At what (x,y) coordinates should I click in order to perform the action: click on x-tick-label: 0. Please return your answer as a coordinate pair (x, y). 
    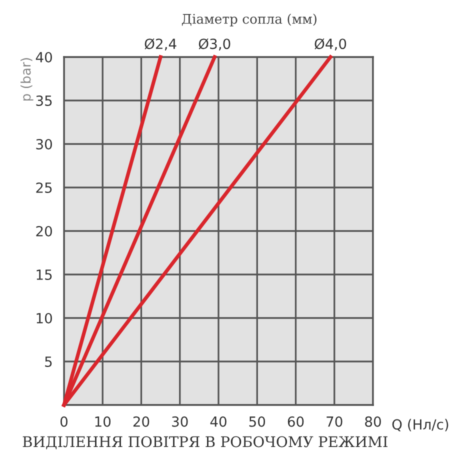
    Looking at the image, I should click on (64, 421).